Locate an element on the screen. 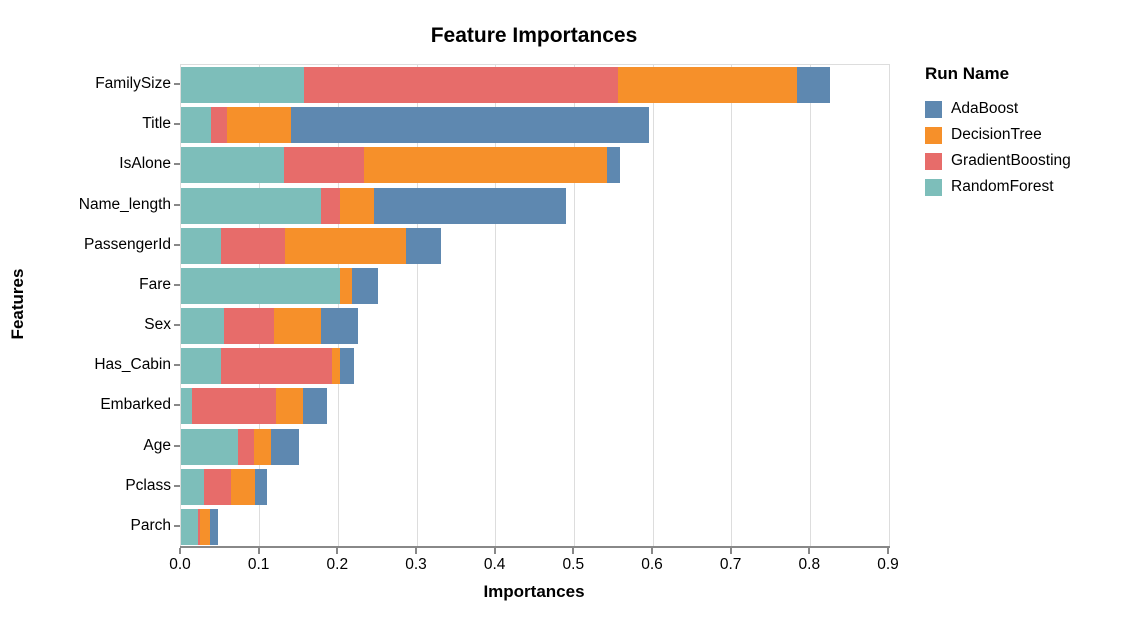 This screenshot has width=1136, height=642. legend-label: GradientBoosting is located at coordinates (1011, 160).